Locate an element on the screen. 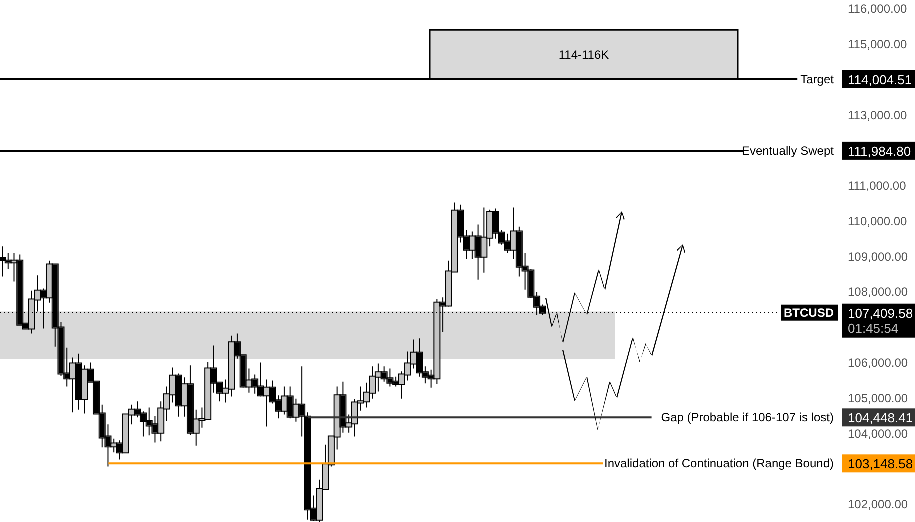  y-tick-label: 110,000.00 is located at coordinates (878, 221).